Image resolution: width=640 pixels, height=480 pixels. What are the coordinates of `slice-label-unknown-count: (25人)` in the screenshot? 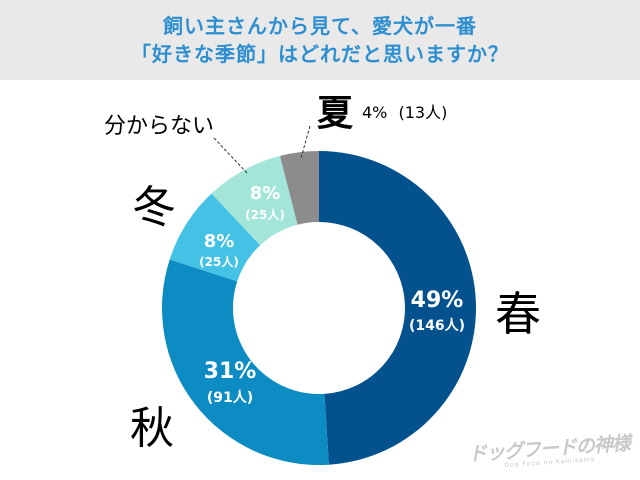 It's located at (265, 214).